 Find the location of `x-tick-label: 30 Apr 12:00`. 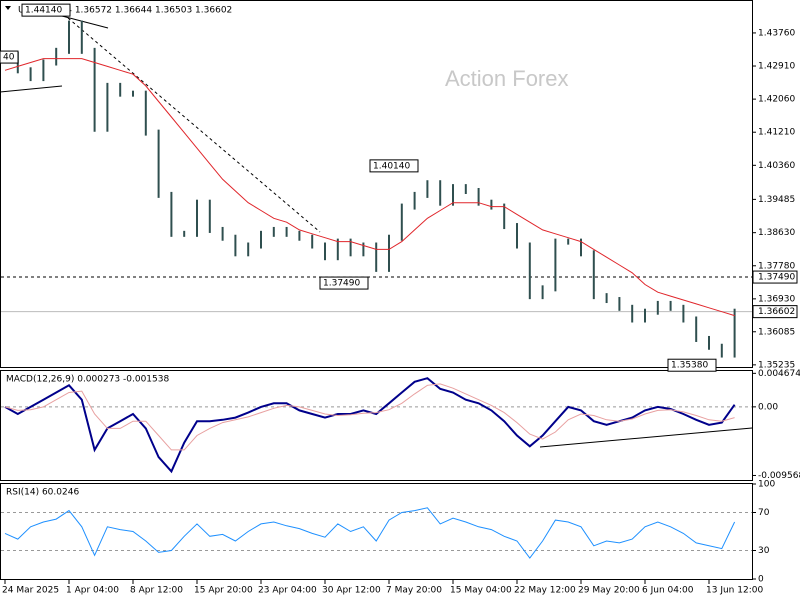

x-tick-label: 30 Apr 12:00 is located at coordinates (351, 591).